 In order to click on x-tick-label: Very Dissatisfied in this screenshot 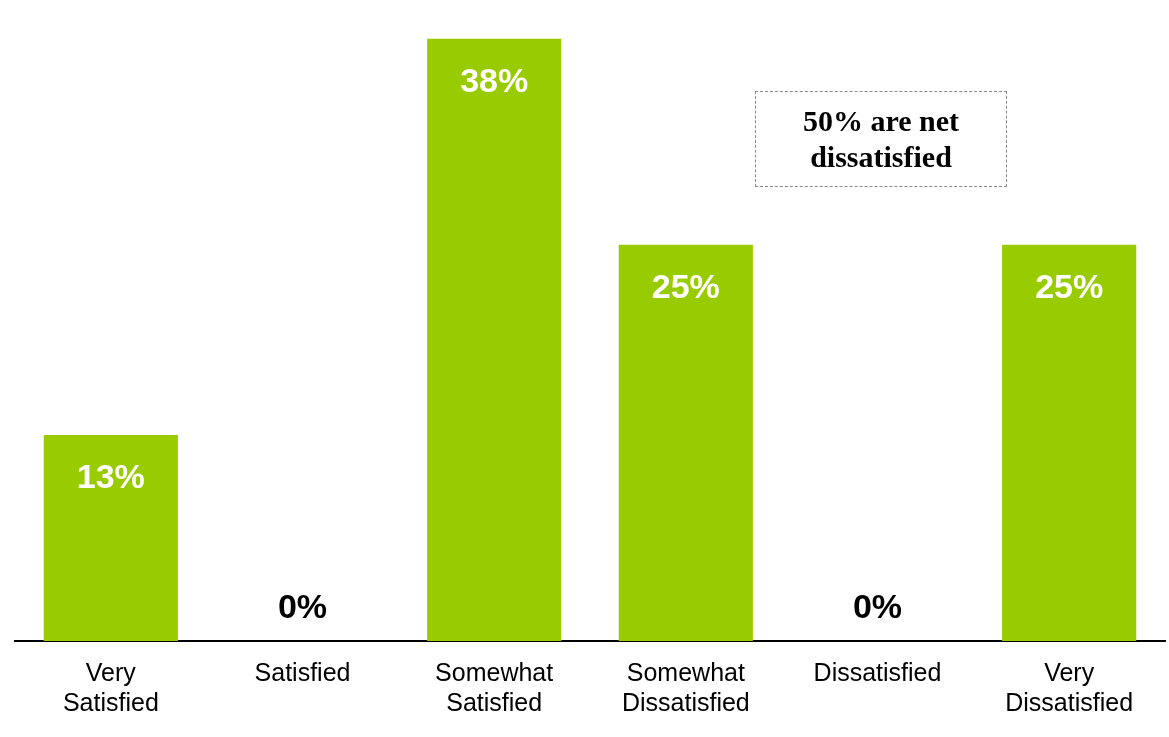, I will do `click(1069, 686)`.